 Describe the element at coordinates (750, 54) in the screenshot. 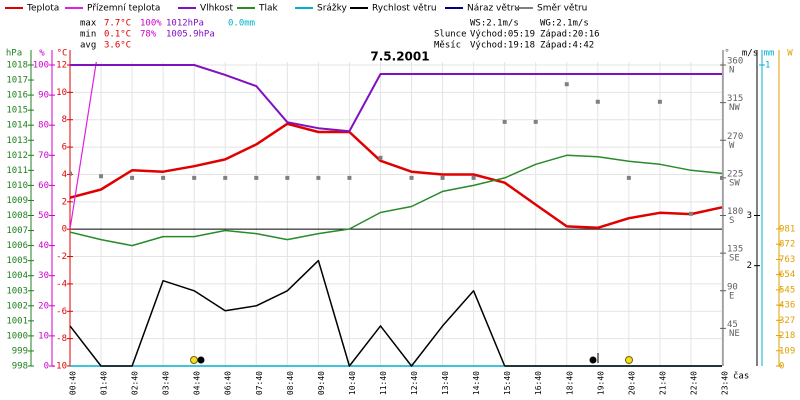

I see `axis-title: m/s` at that location.